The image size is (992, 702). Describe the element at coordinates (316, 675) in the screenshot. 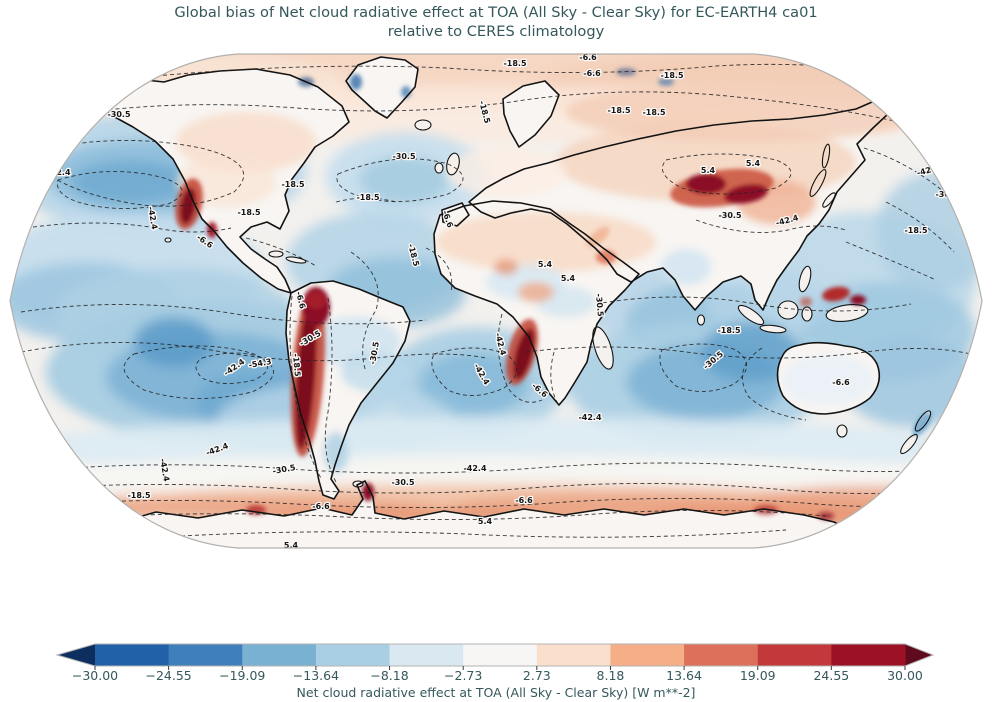

I see `colorbar-tick-label: −13.64` at that location.